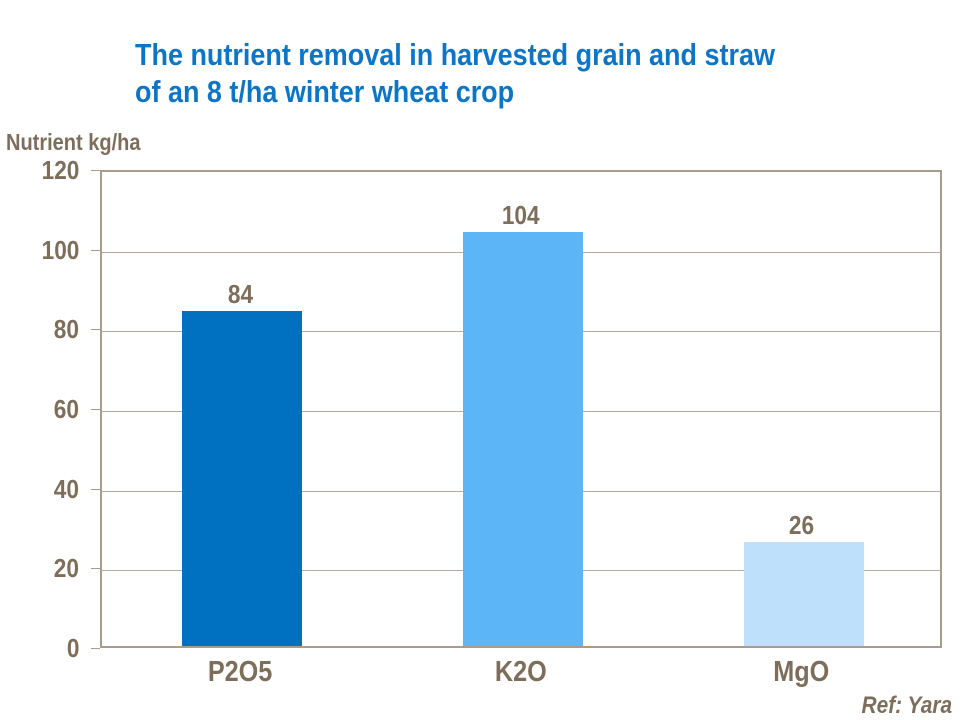 This screenshot has width=960, height=720. What do you see at coordinates (803, 594) in the screenshot?
I see `bar-mgo` at bounding box center [803, 594].